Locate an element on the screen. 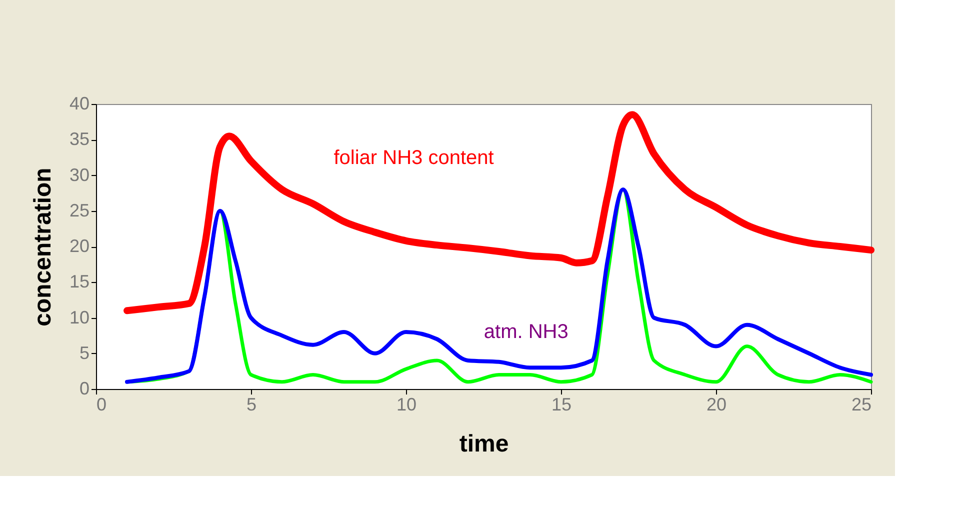 The height and width of the screenshot is (517, 953). x-tick-label: 25 is located at coordinates (861, 404).